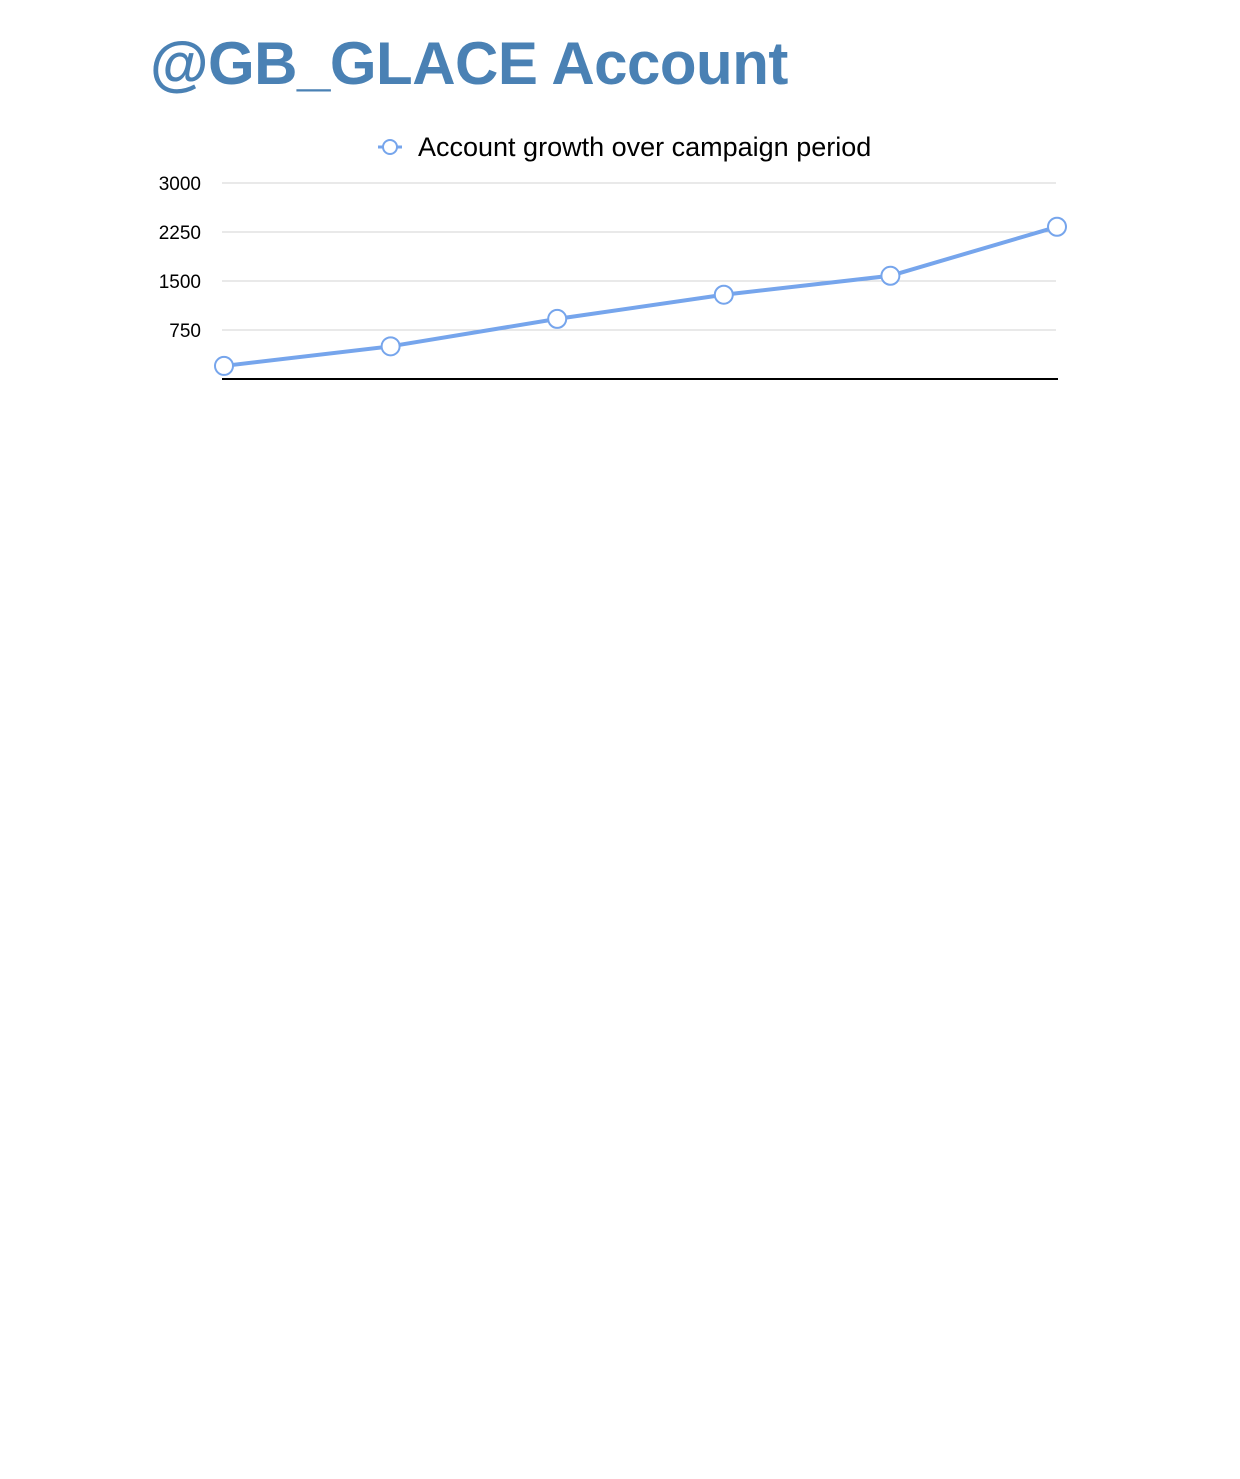 This screenshot has height=1479, width=1240. Describe the element at coordinates (185, 331) in the screenshot. I see `y-tick-label: 750` at that location.